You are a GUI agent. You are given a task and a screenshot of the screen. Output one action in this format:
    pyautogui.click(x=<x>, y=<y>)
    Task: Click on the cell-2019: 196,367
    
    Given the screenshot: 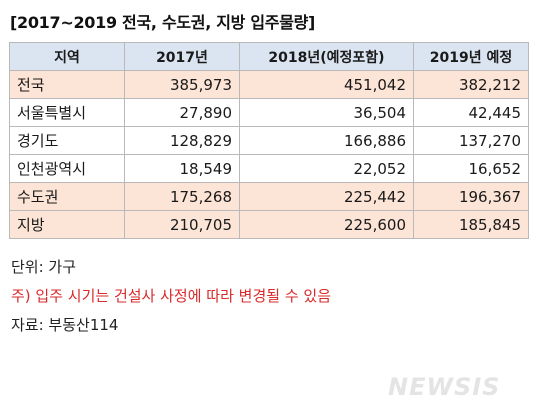 What is the action you would take?
    pyautogui.click(x=471, y=196)
    